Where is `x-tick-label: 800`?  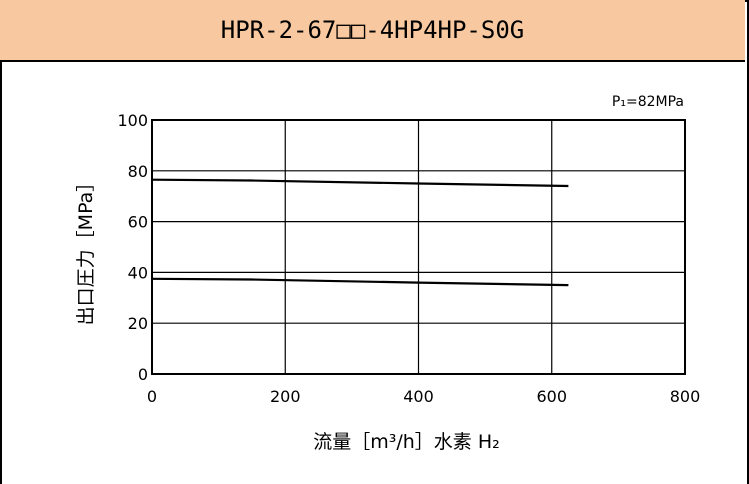
x-tick-label: 800 is located at coordinates (685, 396).